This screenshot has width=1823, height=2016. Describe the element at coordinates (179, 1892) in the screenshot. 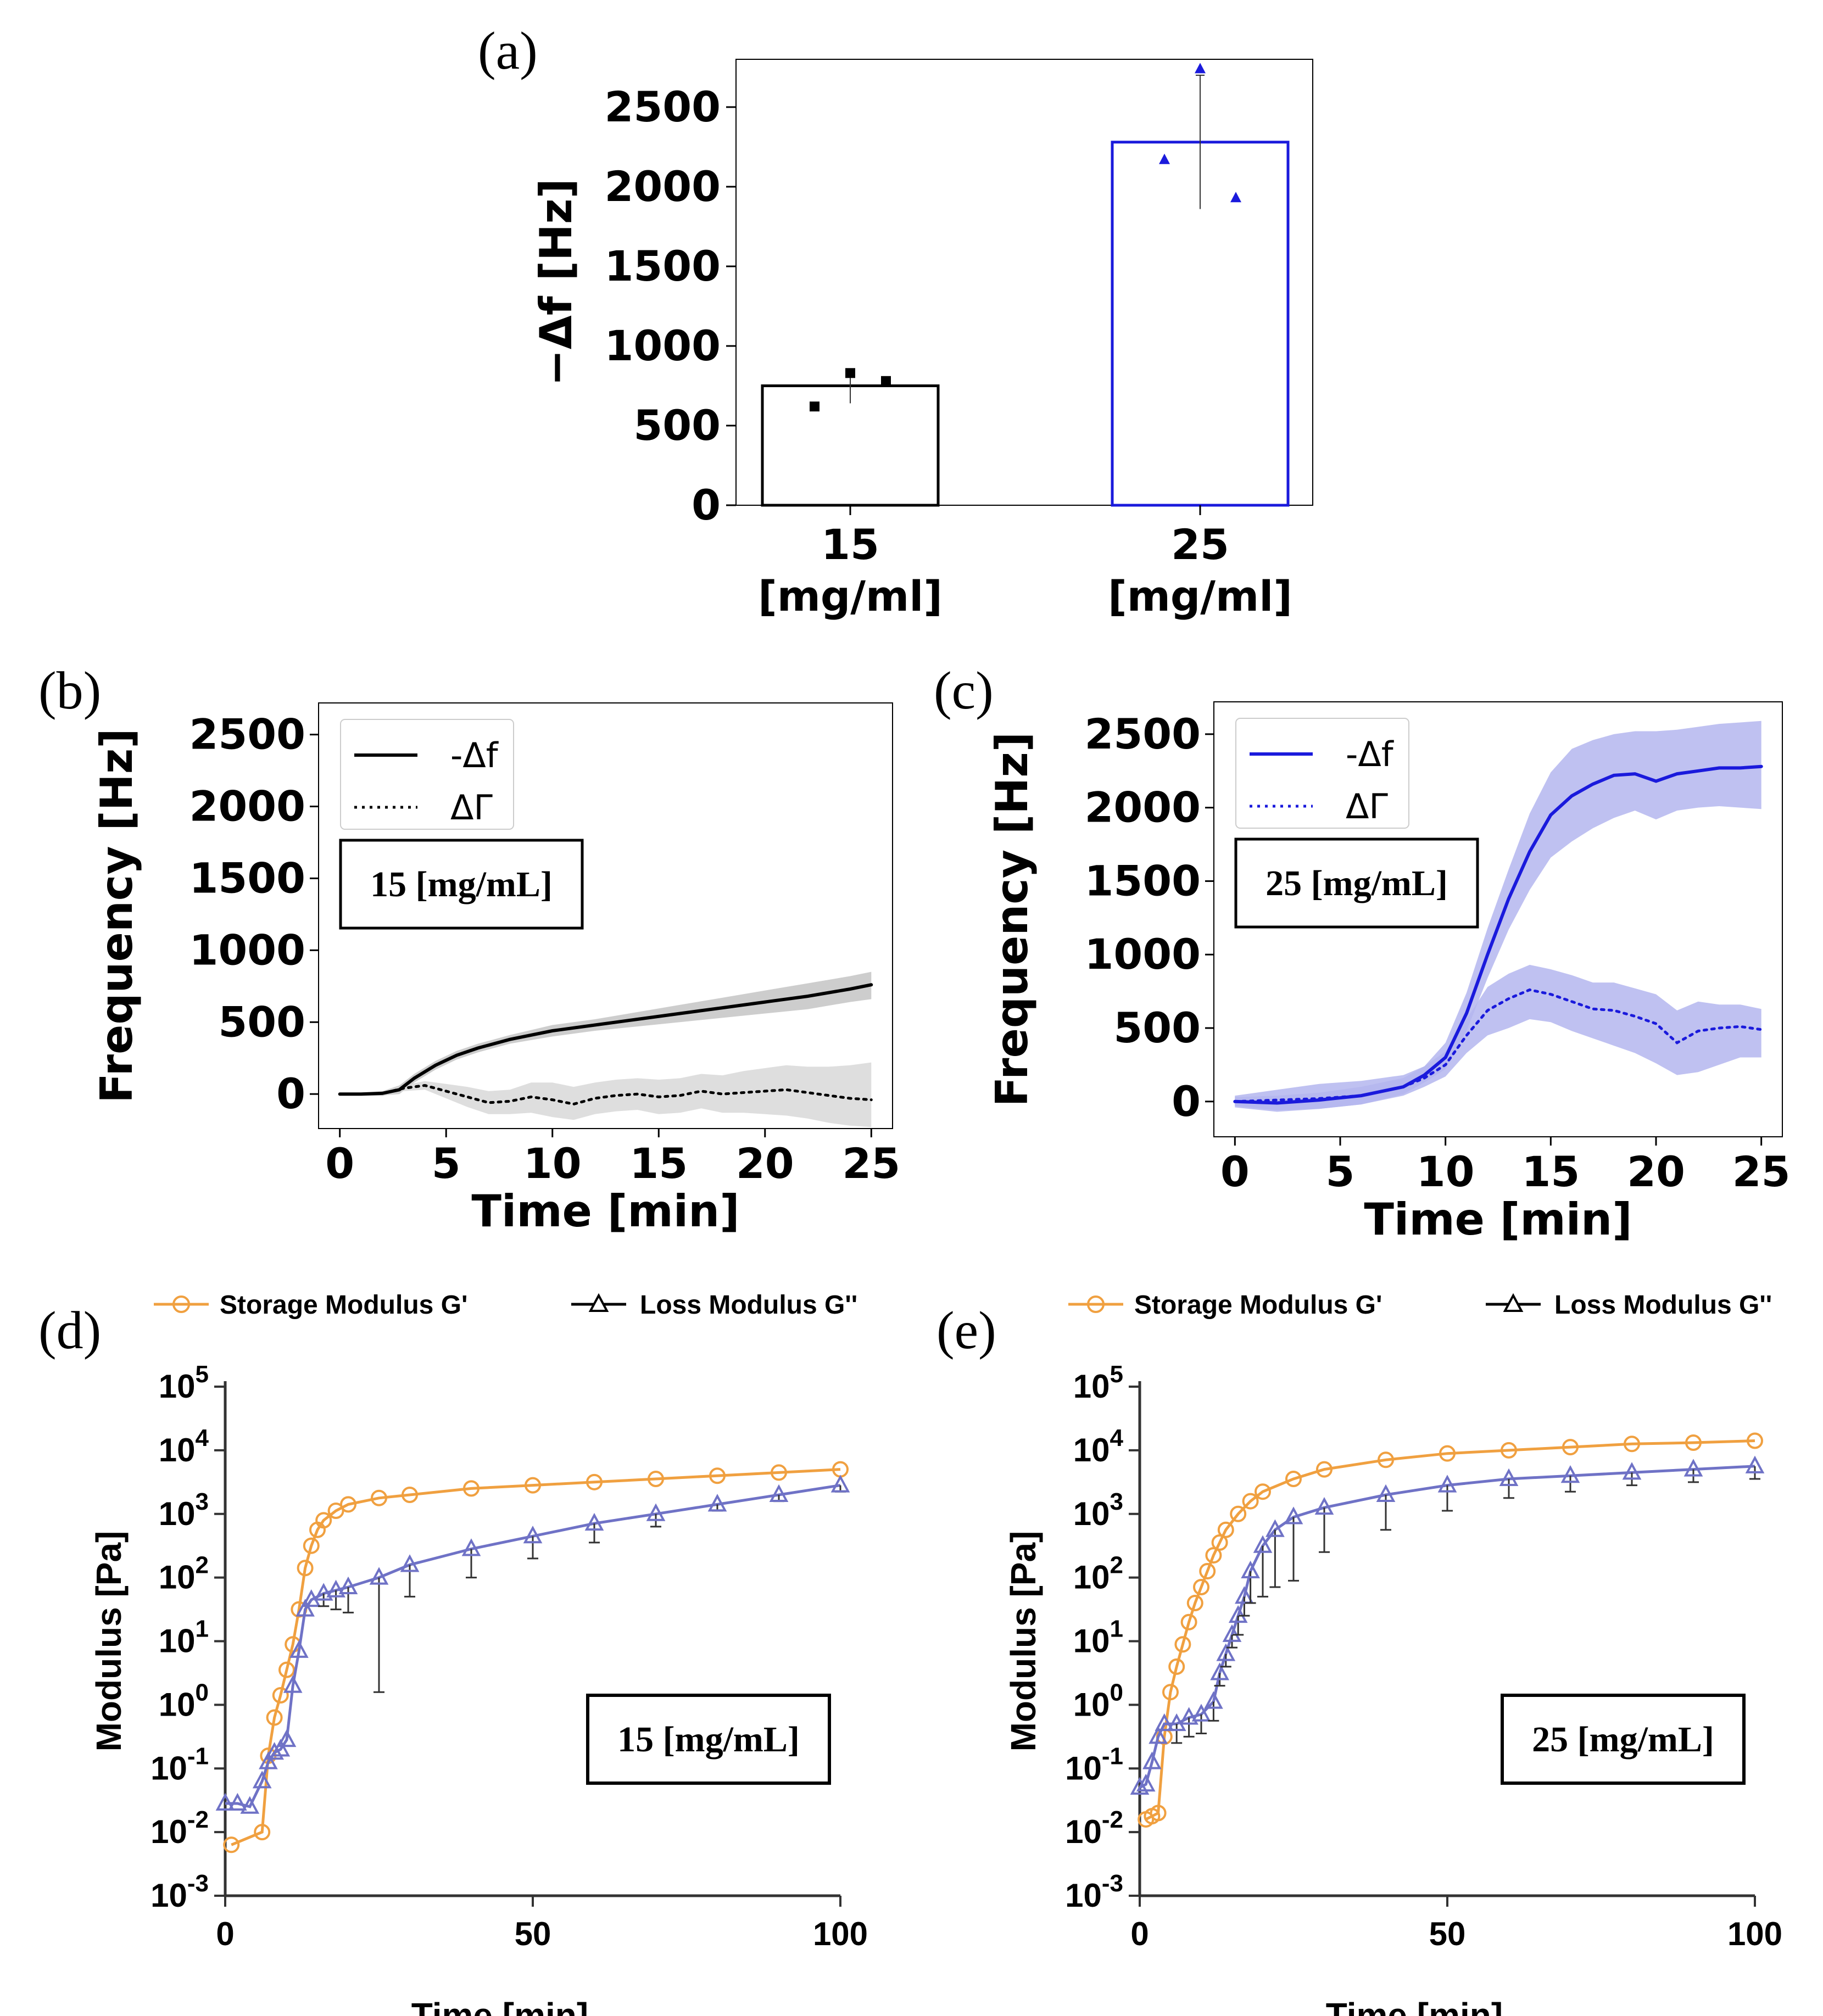

I see `y-tick-label: 10⁻³` at that location.